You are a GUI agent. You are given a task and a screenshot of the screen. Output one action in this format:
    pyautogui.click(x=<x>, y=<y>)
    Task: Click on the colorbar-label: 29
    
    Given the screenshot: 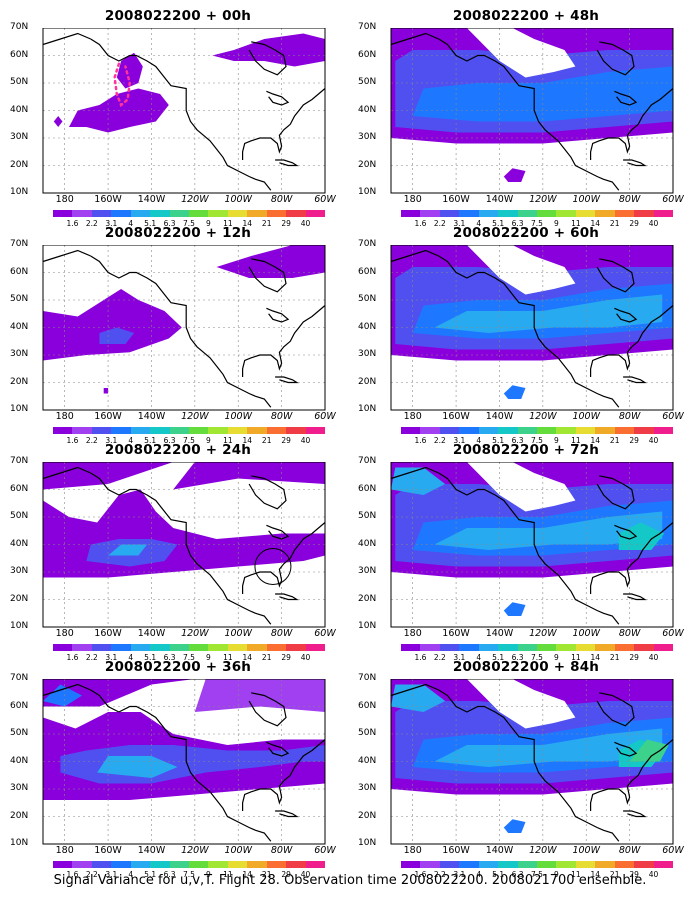 What is the action you would take?
    pyautogui.click(x=286, y=657)
    